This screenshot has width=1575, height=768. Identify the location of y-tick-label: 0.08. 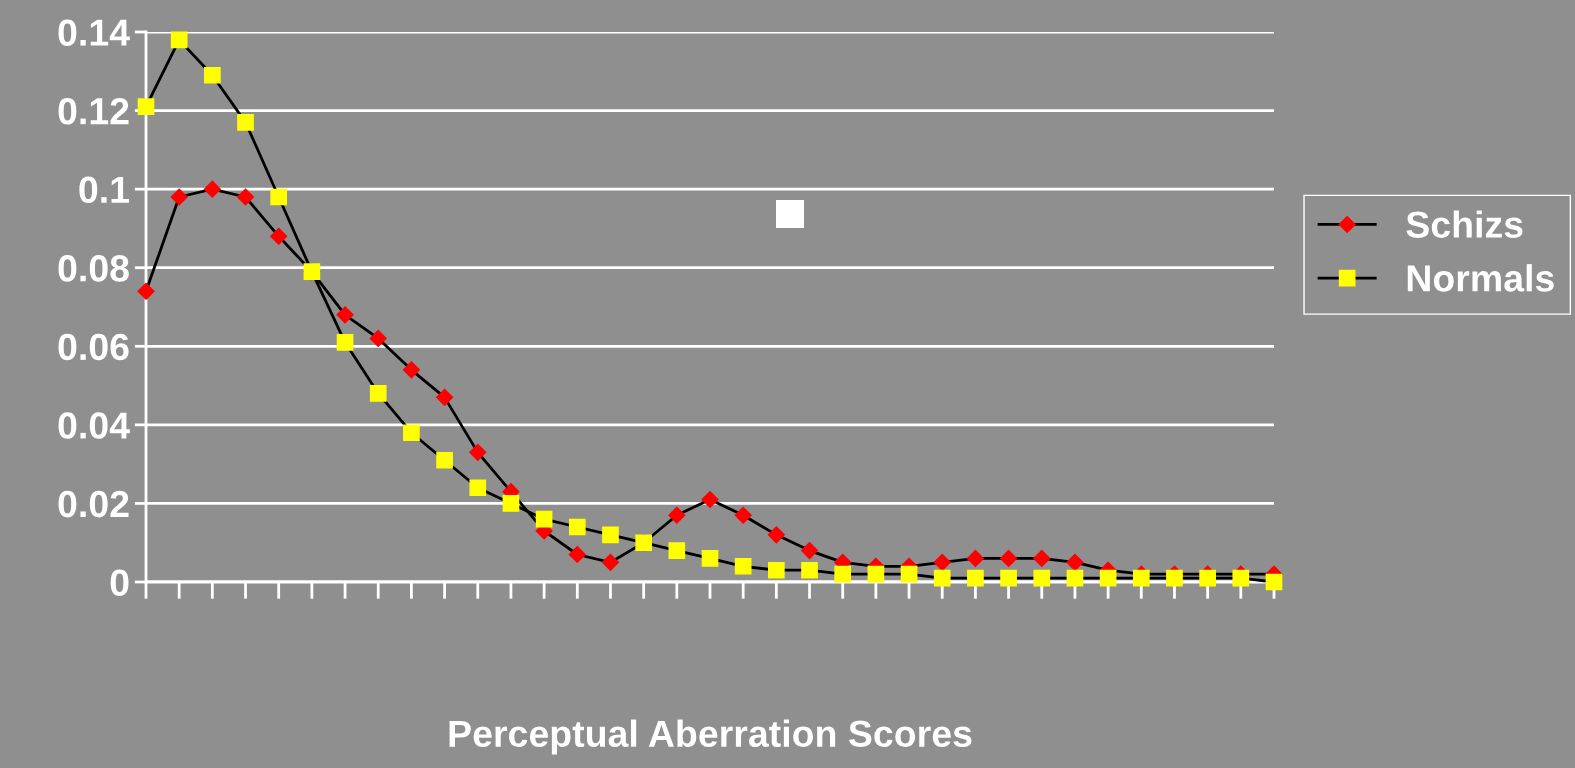
(93, 268).